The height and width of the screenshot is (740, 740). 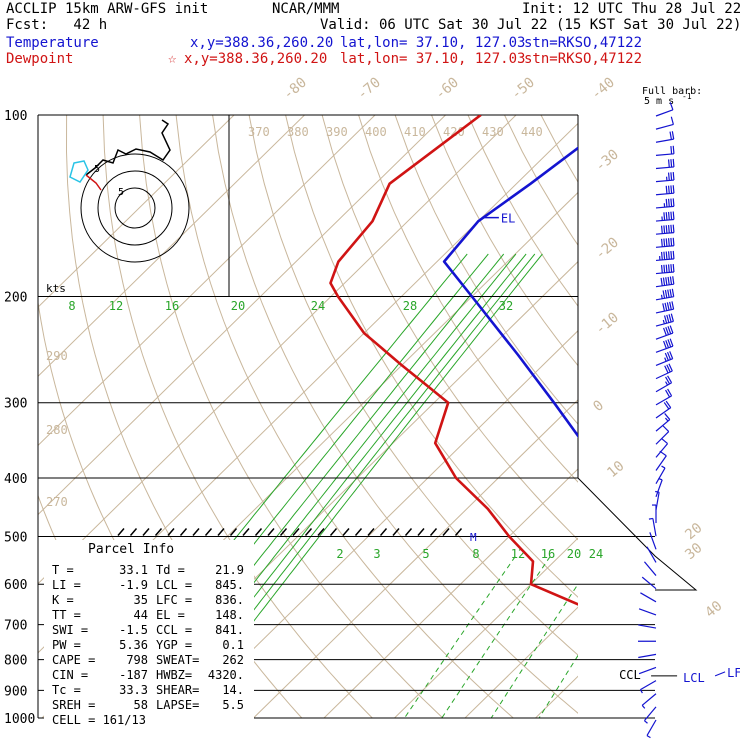 I want to click on pressure-tick-label: 300, so click(x=15, y=404).